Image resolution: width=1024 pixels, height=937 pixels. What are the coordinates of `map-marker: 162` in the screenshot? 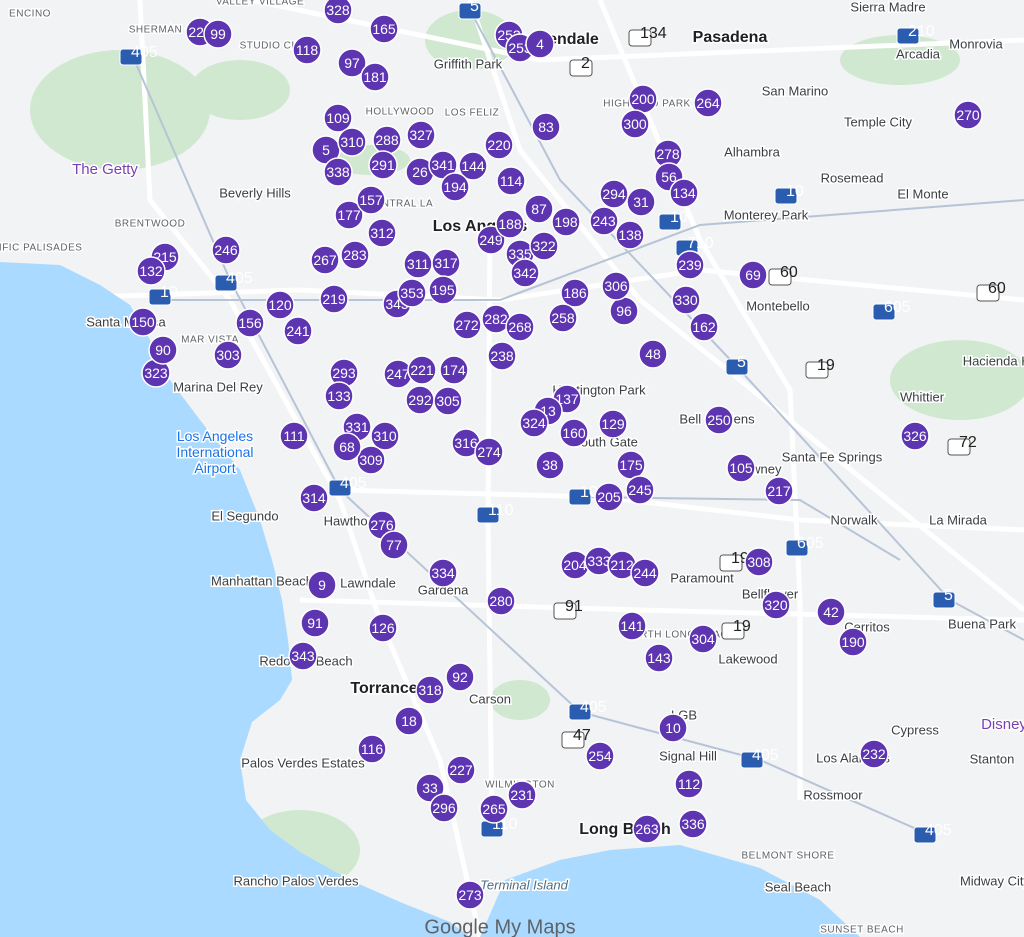 It's located at (704, 327).